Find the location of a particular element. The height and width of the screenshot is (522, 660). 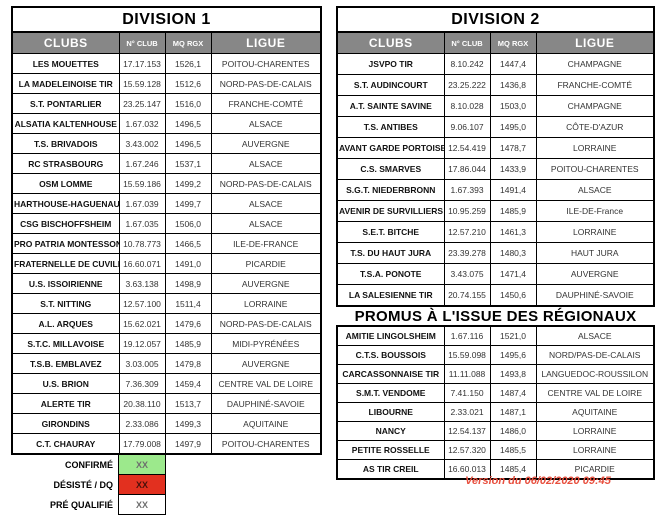

column-header-ligue: LIGUE is located at coordinates (595, 42).